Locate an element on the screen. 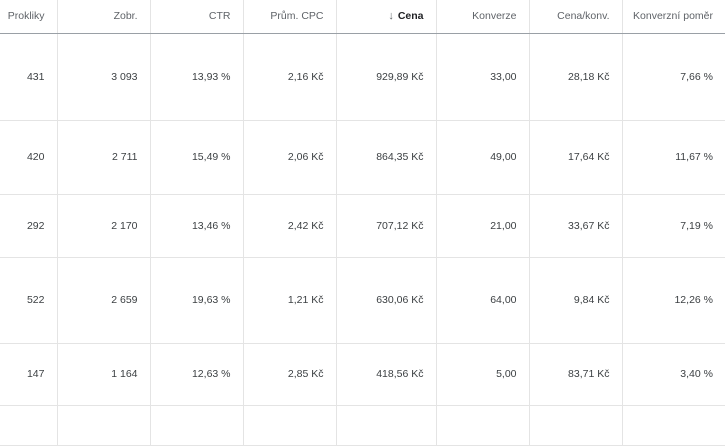 The width and height of the screenshot is (725, 446). cell-cena: 630,06 Kč is located at coordinates (386, 300).